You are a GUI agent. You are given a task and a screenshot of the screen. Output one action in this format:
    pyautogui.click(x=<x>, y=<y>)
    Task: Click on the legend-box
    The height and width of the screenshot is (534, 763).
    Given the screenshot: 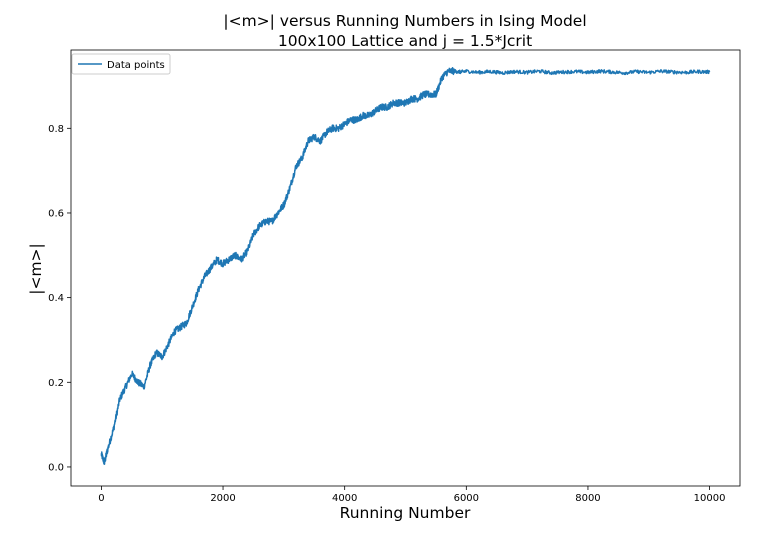 What is the action you would take?
    pyautogui.click(x=121, y=64)
    